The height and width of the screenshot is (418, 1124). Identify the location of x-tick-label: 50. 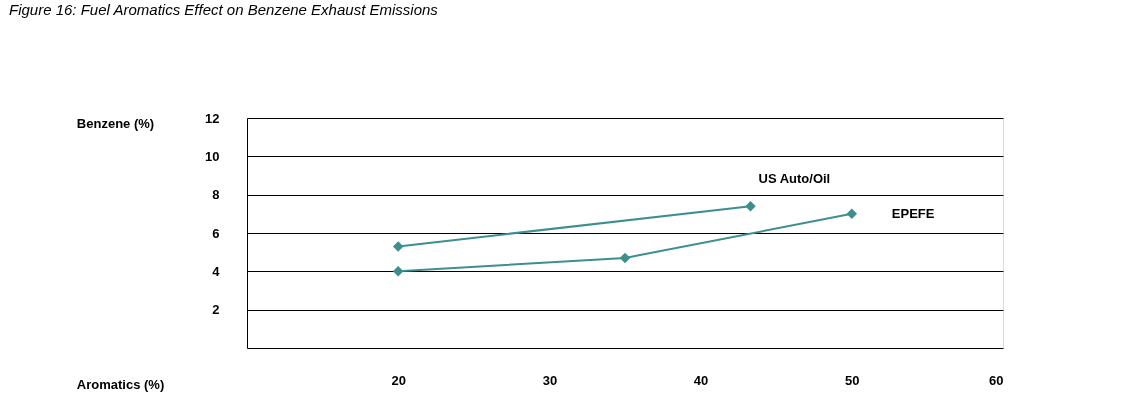
(852, 380).